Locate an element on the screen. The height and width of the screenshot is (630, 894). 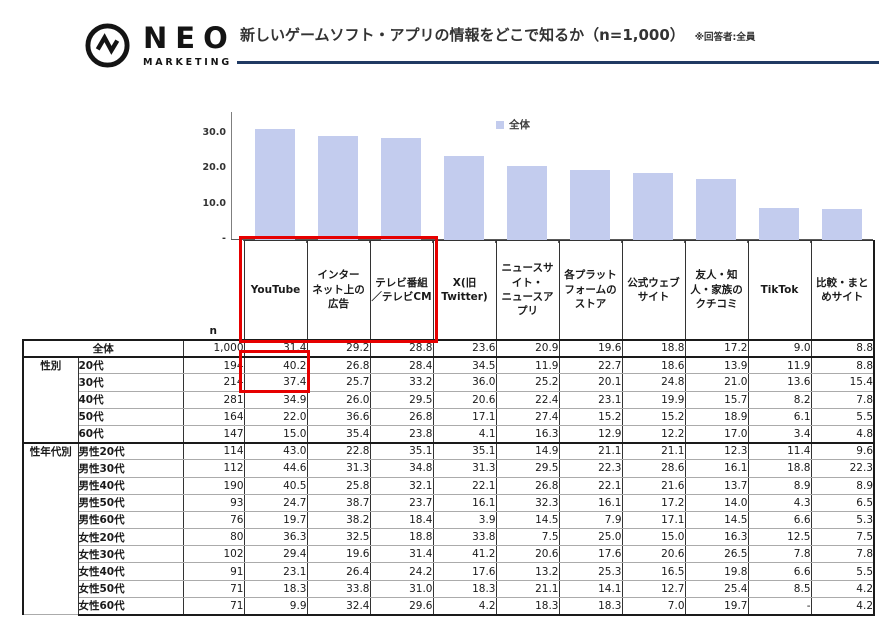
value-cell: 7.9 is located at coordinates (590, 520).